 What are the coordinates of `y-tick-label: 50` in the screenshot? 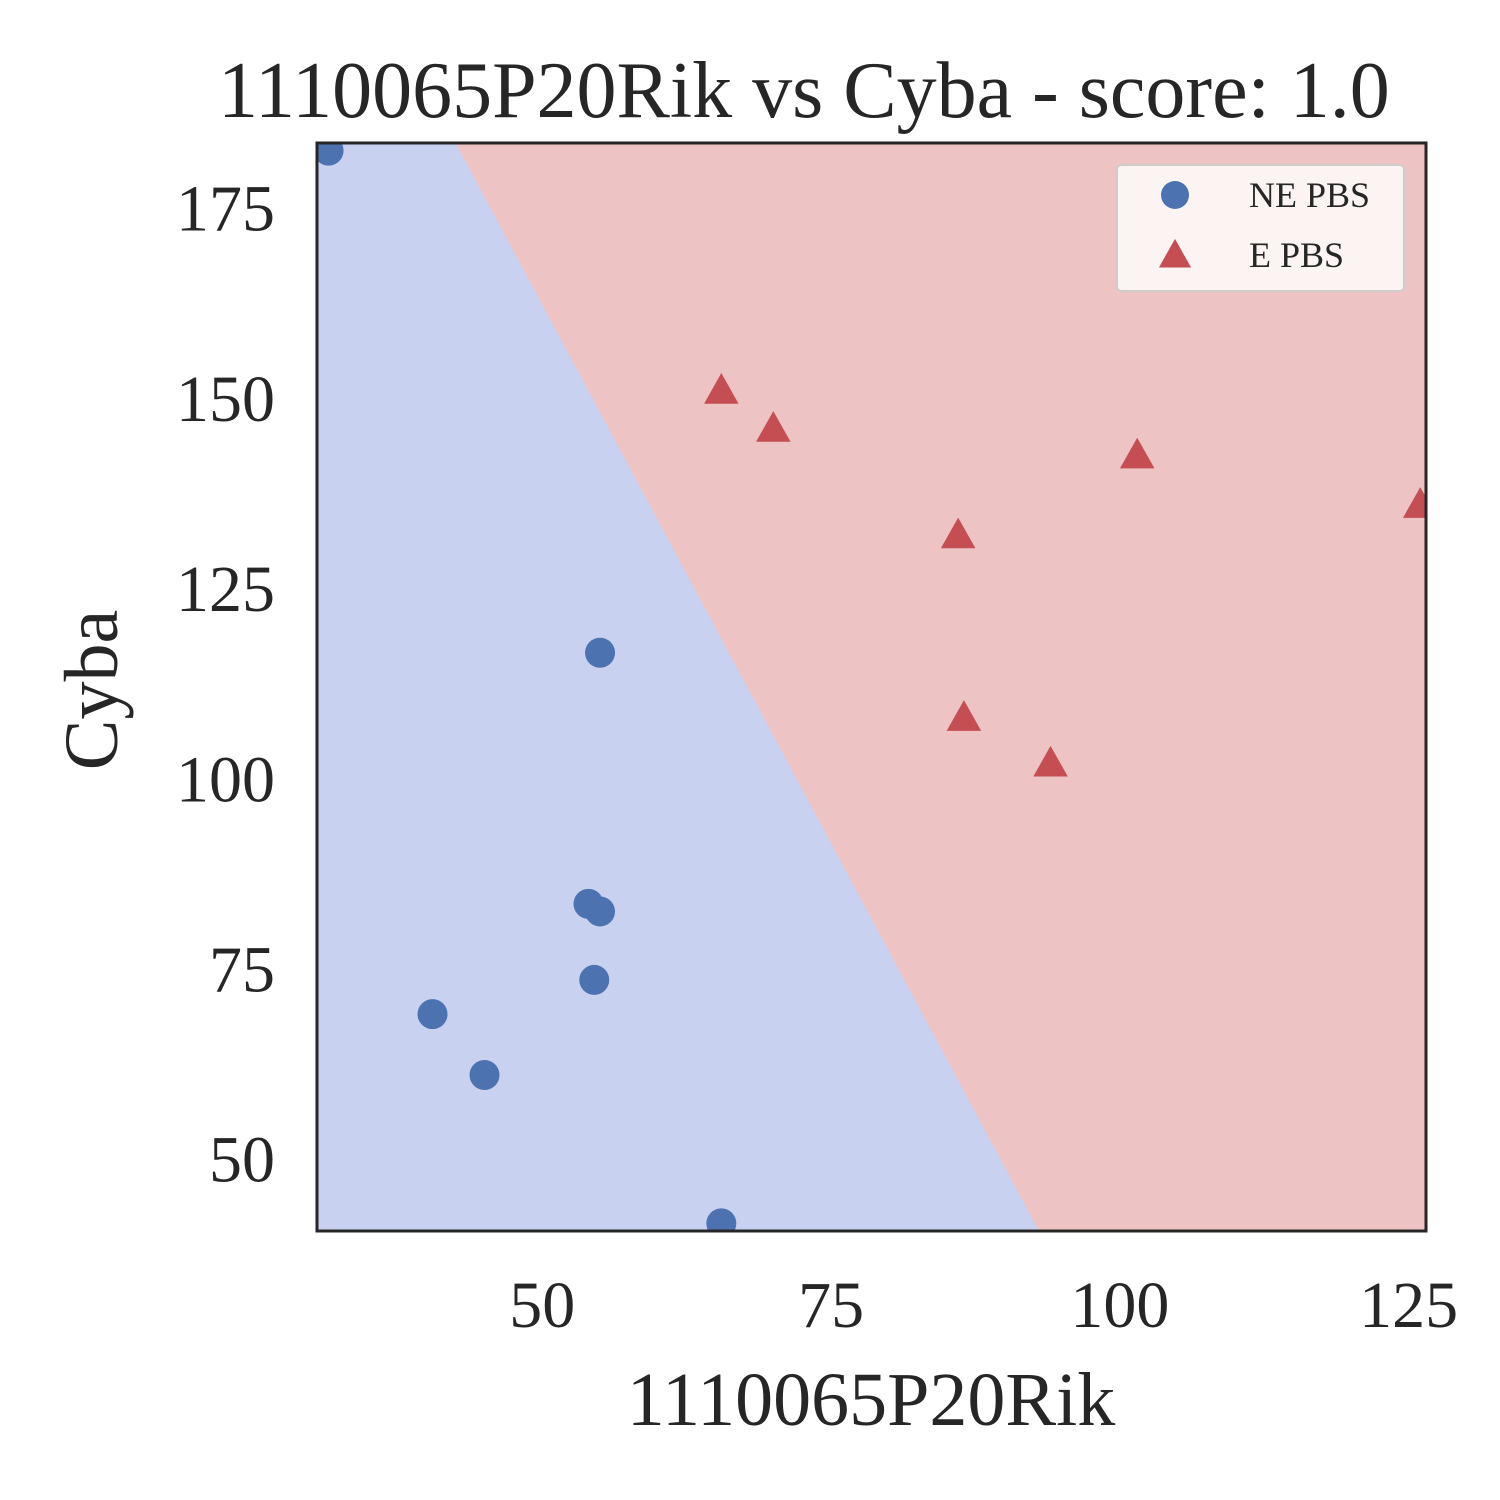 It's located at (242, 1160).